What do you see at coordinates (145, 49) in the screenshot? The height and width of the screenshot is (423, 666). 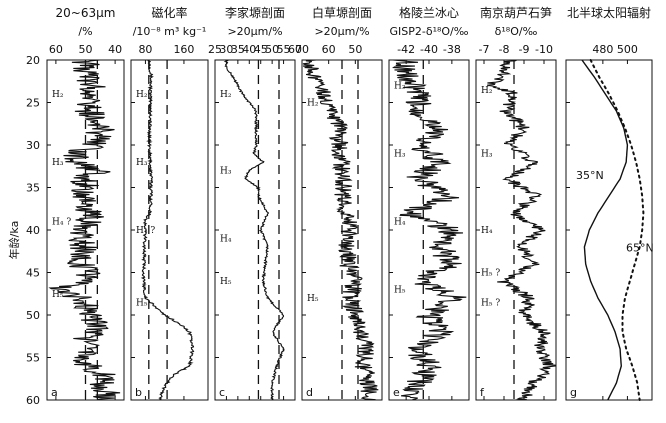 I see `x-tick-label: 80` at bounding box center [145, 49].